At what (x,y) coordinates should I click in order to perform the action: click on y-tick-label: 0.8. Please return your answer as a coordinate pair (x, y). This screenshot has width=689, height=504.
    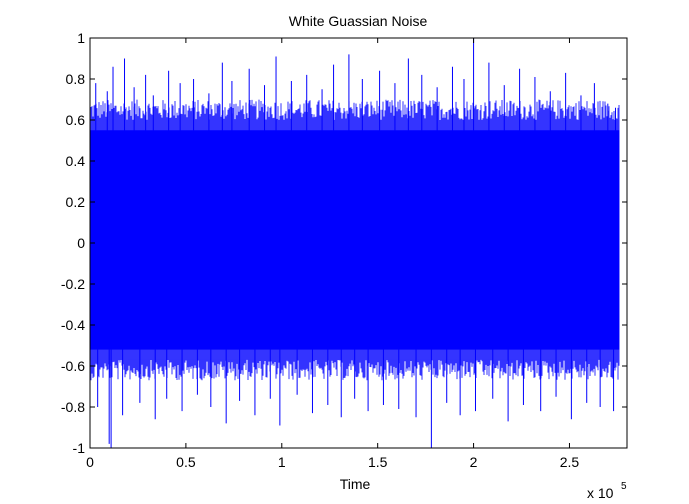
    Looking at the image, I should click on (76, 79).